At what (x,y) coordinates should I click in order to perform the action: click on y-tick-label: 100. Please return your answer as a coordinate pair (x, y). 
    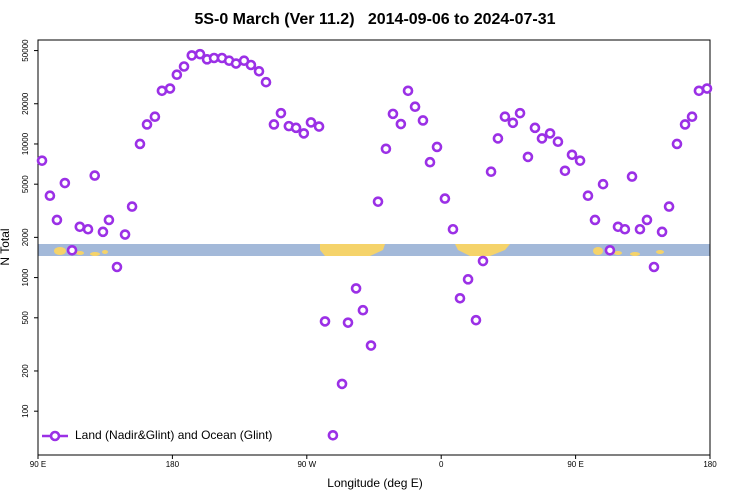
    Looking at the image, I should click on (25, 411).